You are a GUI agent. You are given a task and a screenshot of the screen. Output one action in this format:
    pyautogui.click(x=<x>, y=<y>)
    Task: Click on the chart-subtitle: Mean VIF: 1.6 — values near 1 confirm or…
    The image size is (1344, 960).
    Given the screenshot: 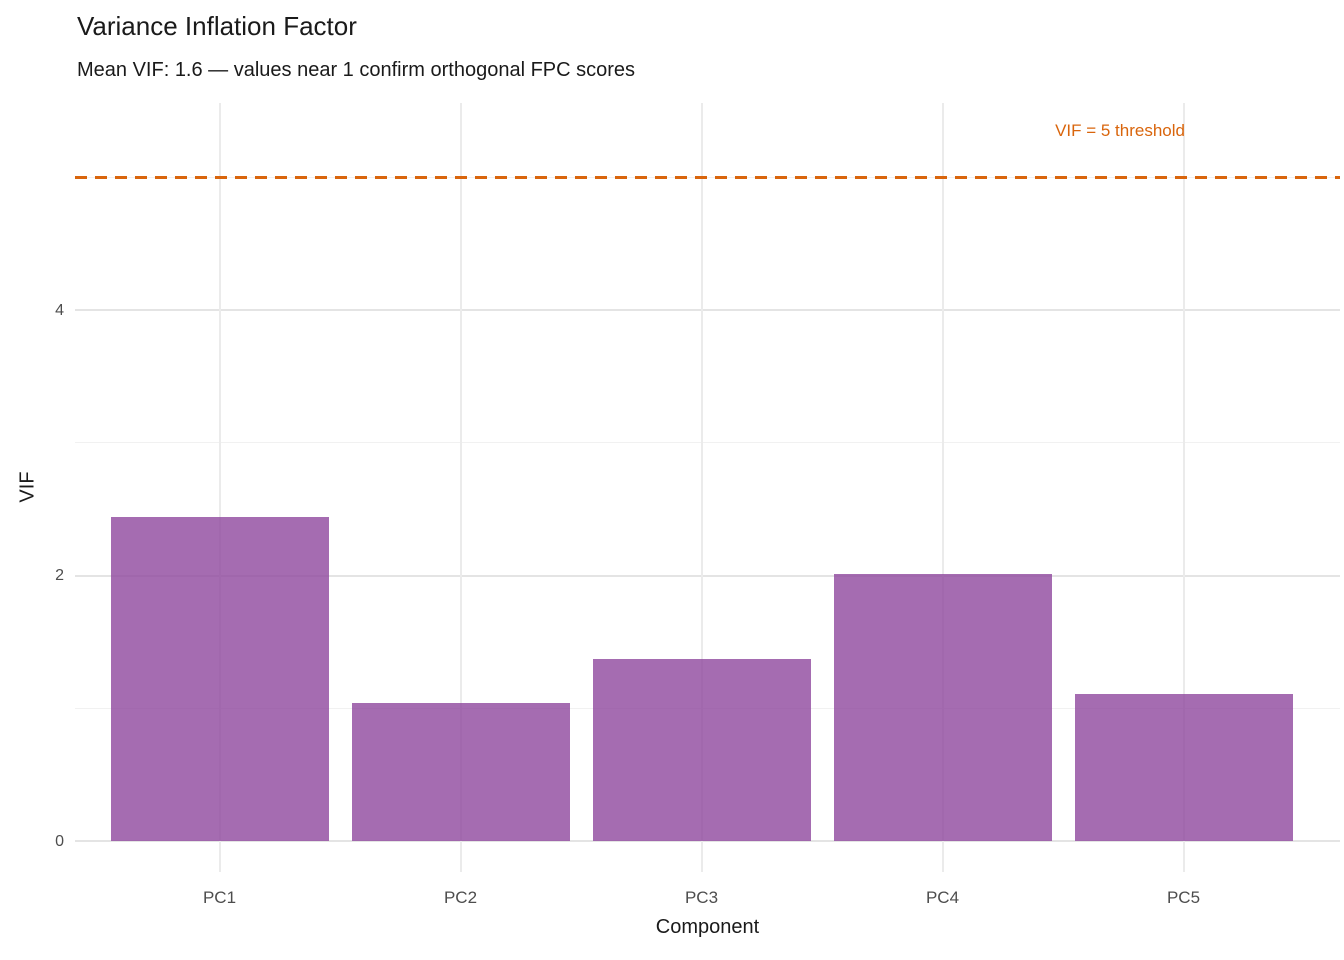 What is the action you would take?
    pyautogui.click(x=356, y=70)
    